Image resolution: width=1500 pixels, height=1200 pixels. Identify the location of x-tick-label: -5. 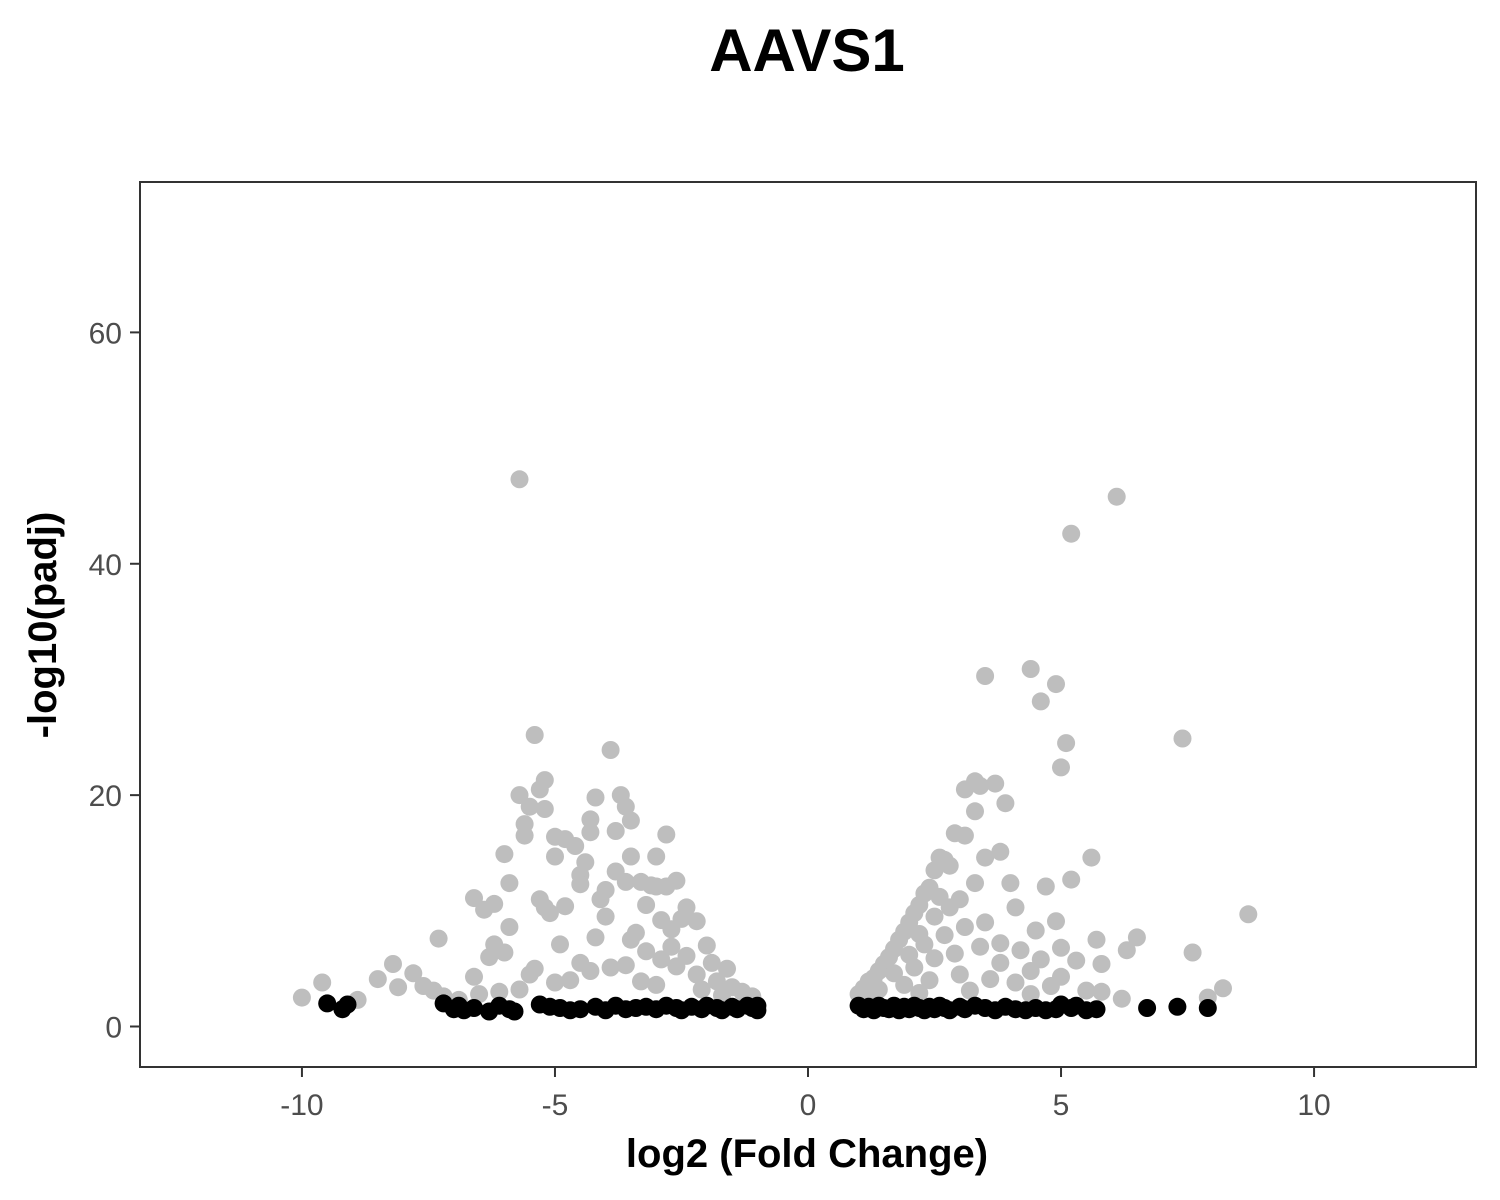
(555, 1105).